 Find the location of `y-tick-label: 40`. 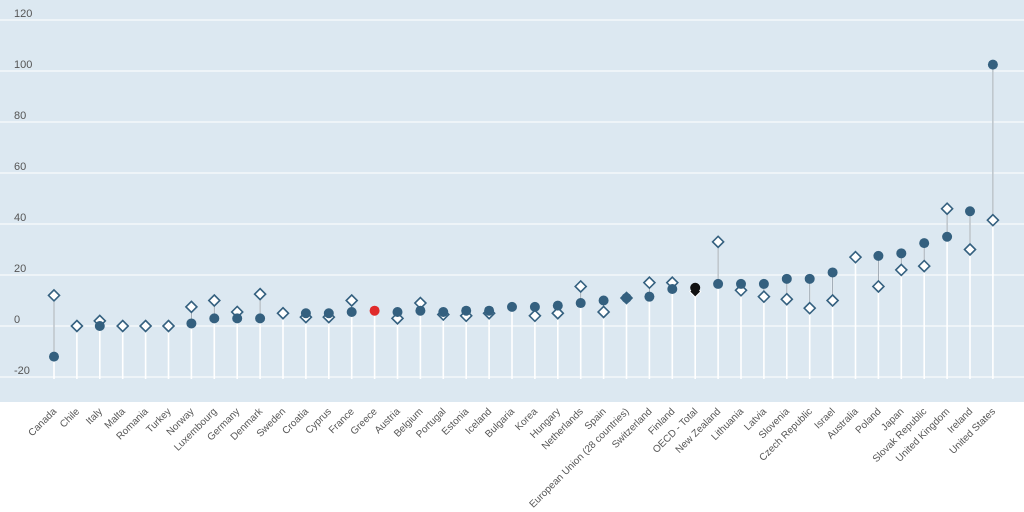

y-tick-label: 40 is located at coordinates (20, 218).